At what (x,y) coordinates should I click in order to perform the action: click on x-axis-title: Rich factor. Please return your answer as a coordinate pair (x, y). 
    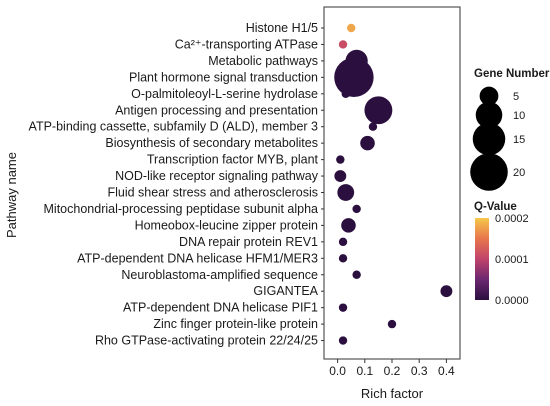
    Looking at the image, I should click on (392, 393).